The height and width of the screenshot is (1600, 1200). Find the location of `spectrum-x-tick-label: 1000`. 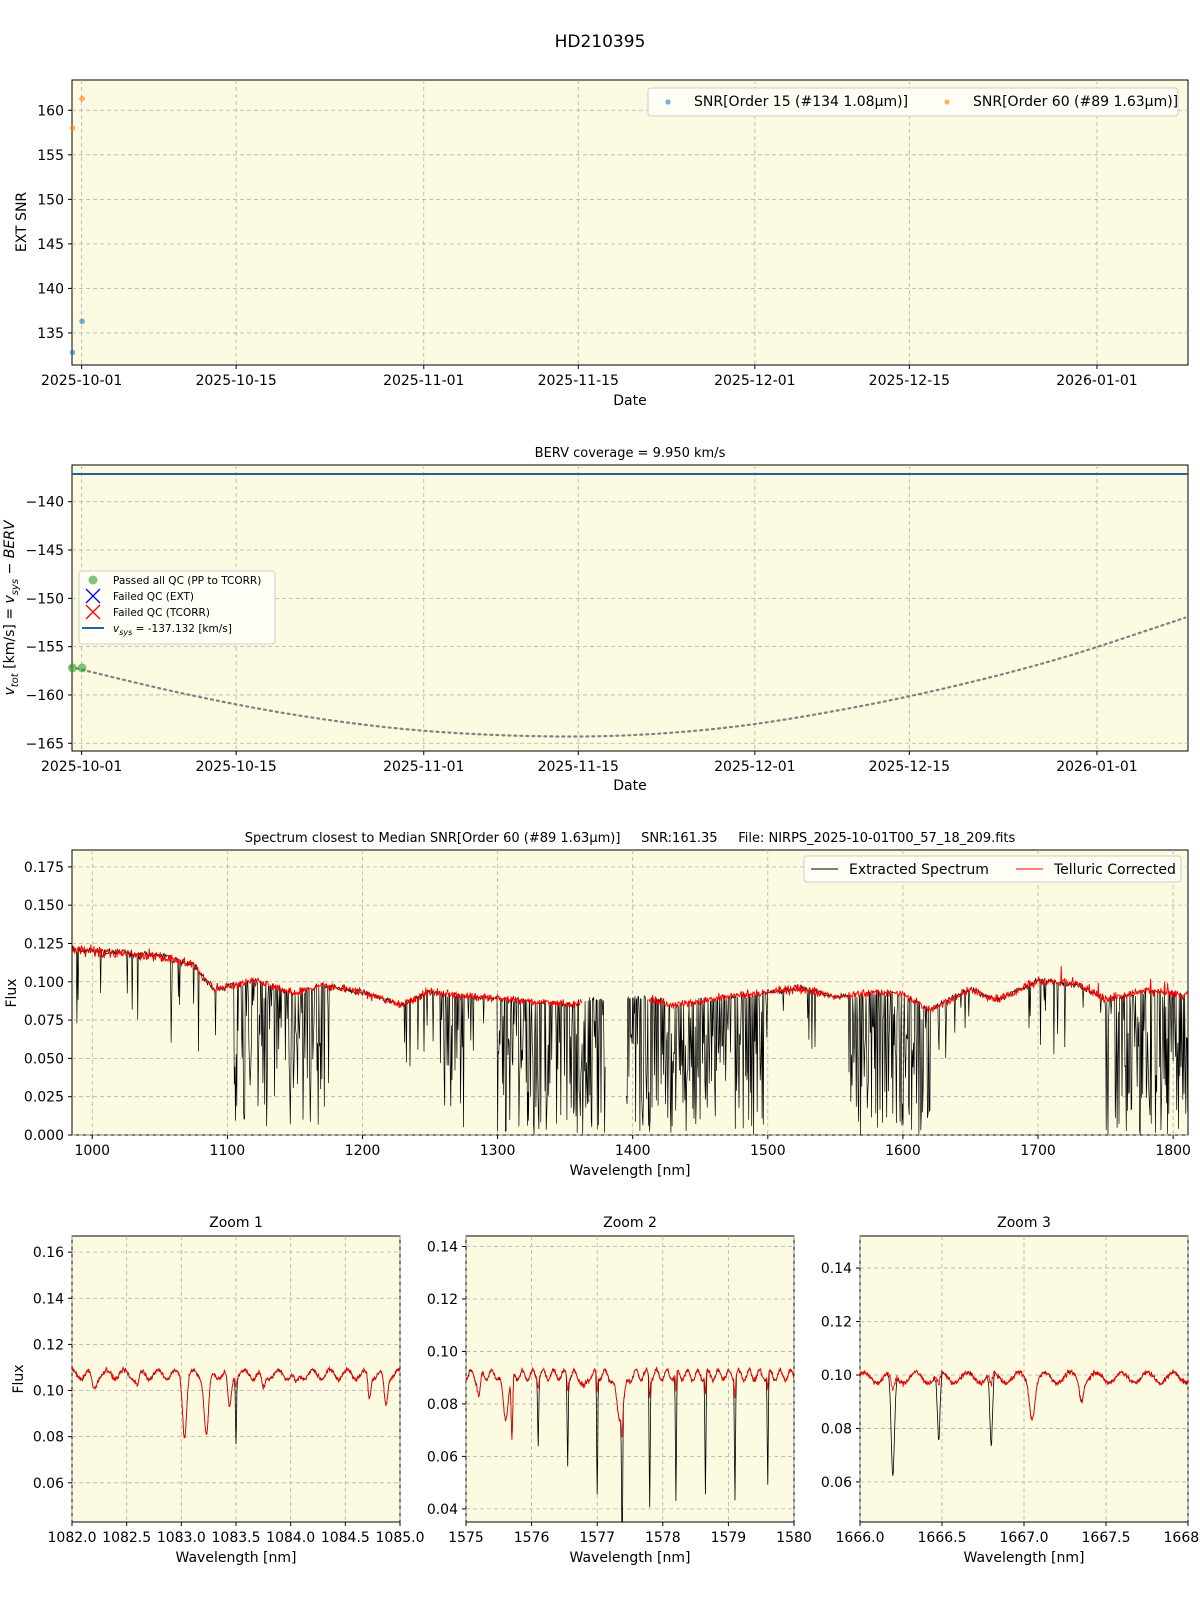

spectrum-x-tick-label: 1000 is located at coordinates (92, 1151).